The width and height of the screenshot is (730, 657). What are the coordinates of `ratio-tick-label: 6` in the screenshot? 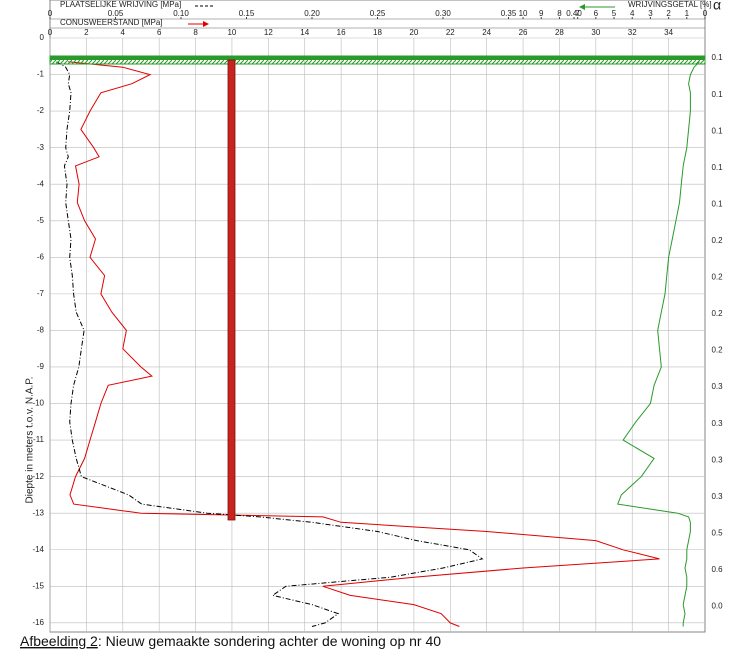 It's located at (596, 13).